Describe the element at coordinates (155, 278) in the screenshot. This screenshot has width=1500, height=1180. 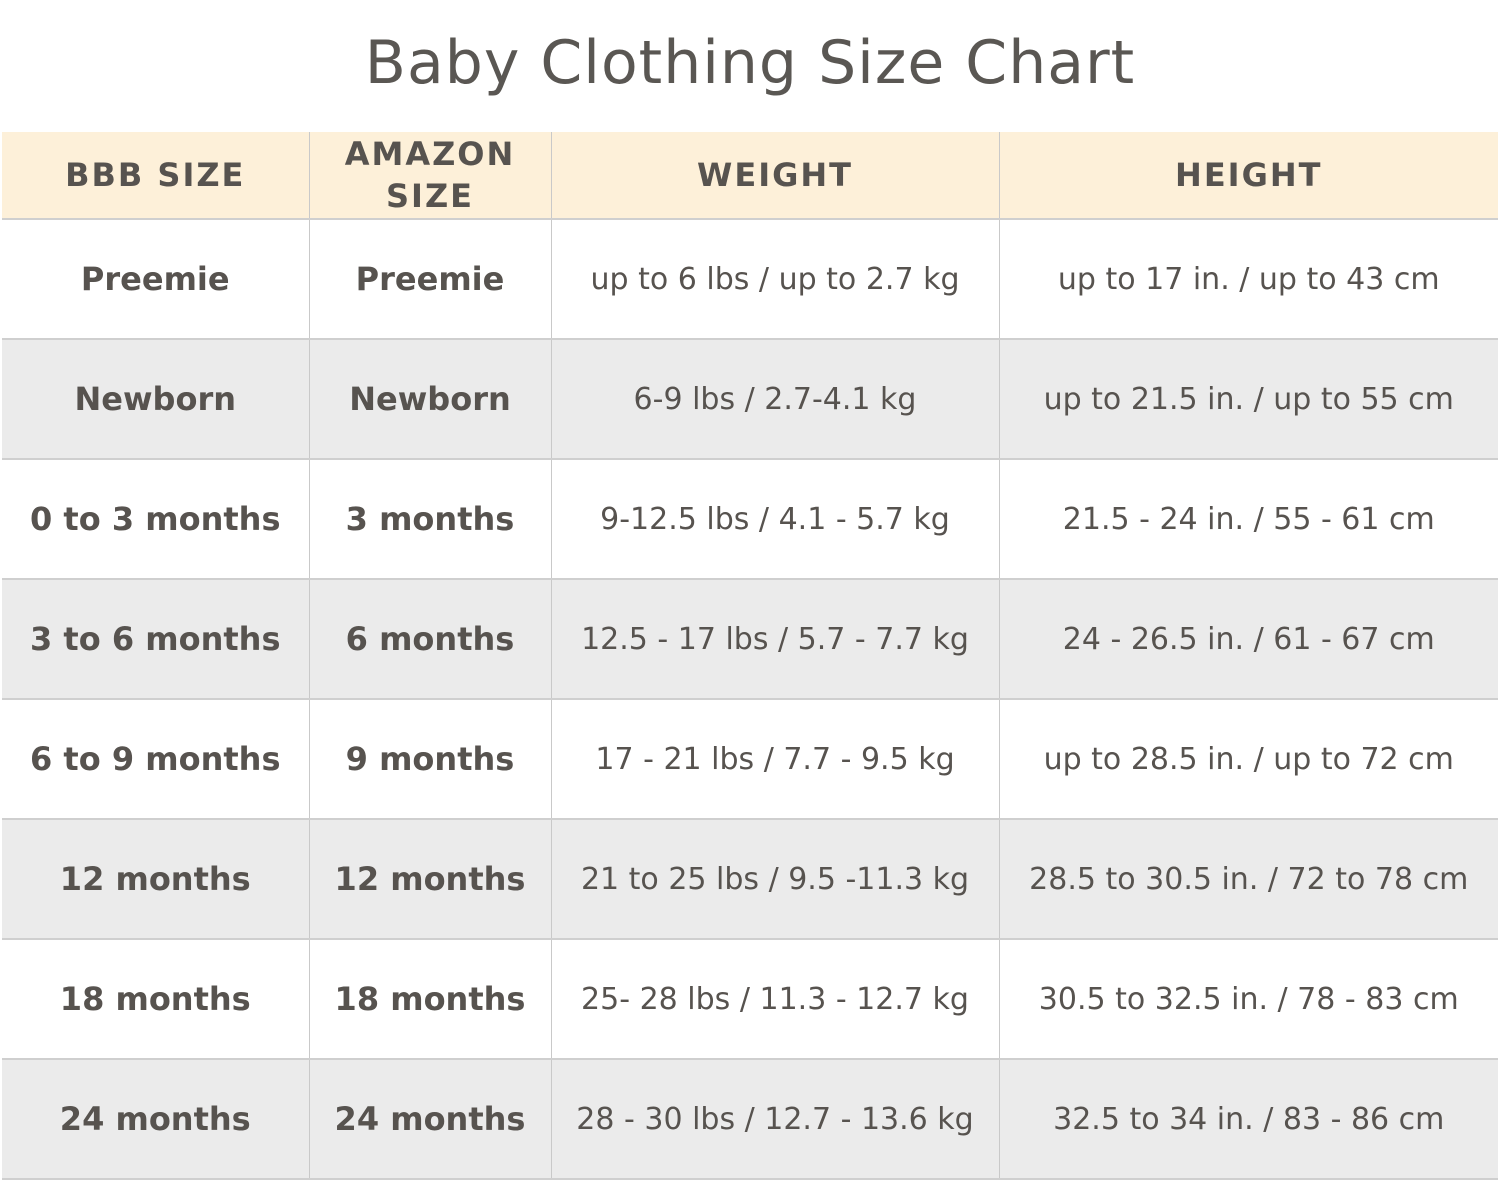
I see `bbb-size-cell: Preemie` at that location.